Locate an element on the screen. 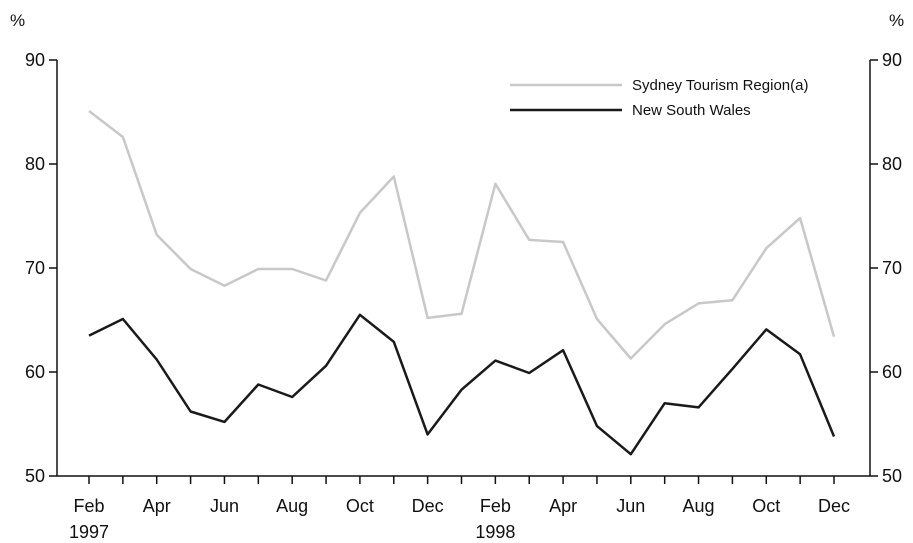  y-tick-label-right: 60 is located at coordinates (892, 372).